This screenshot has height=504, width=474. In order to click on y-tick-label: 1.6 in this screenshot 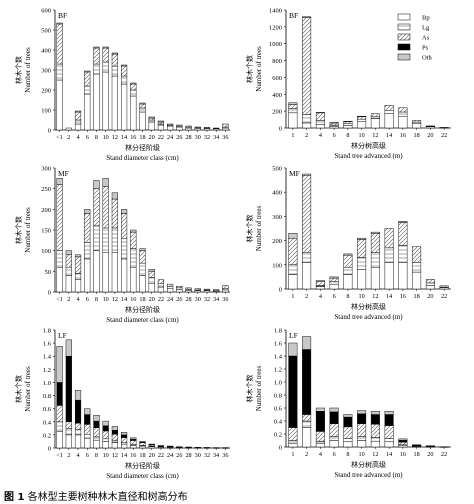, I will do `click(278, 344)`.